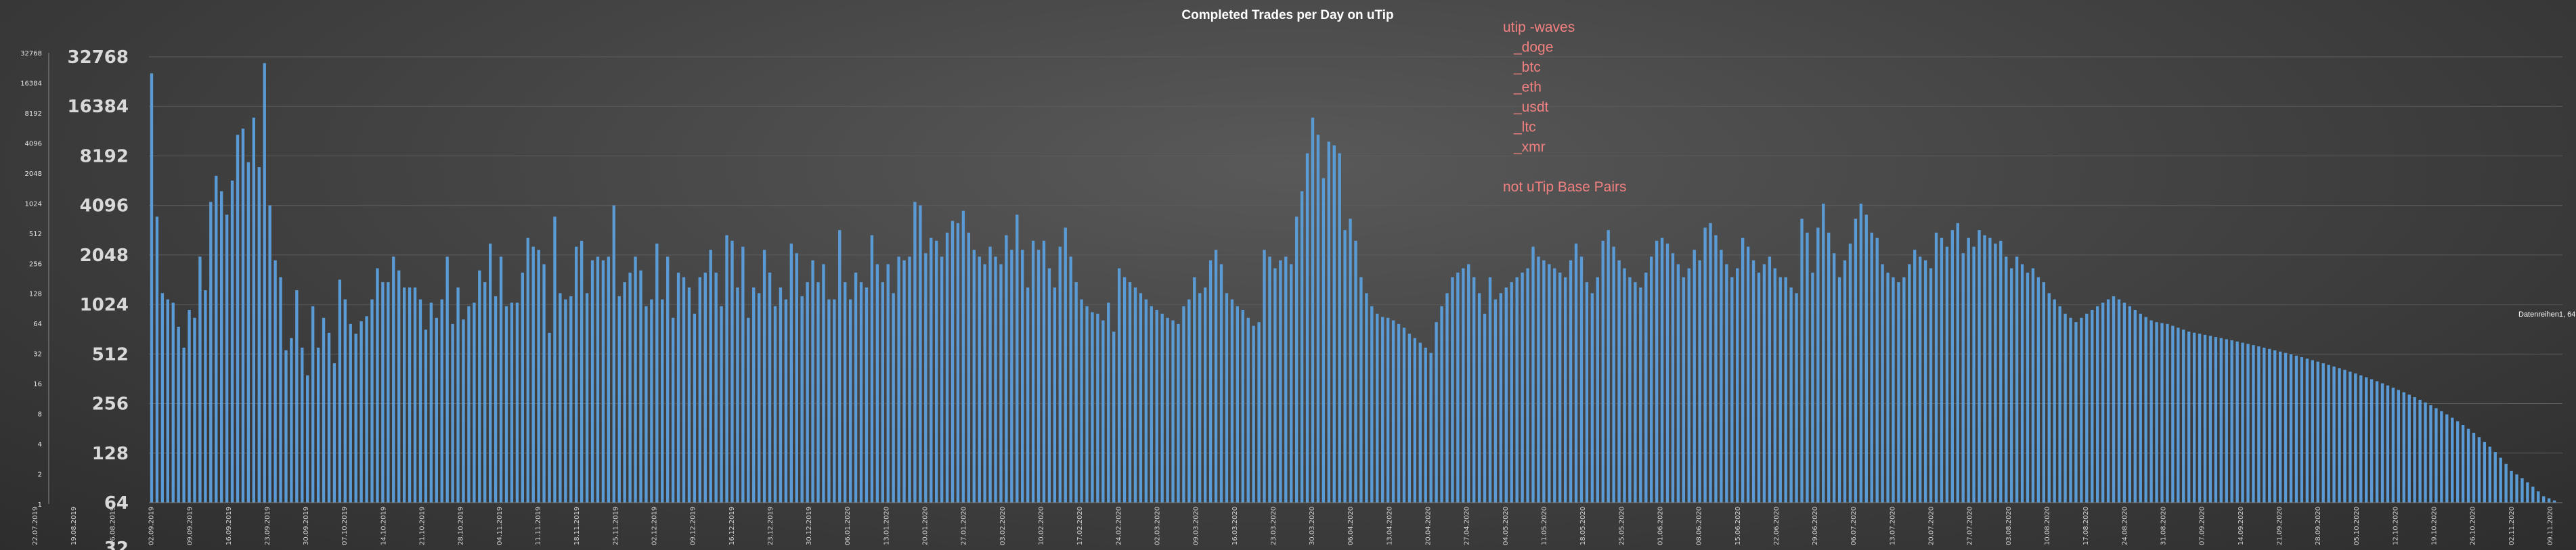  I want to click on x-tick-label: 23.09.2019, so click(267, 526).